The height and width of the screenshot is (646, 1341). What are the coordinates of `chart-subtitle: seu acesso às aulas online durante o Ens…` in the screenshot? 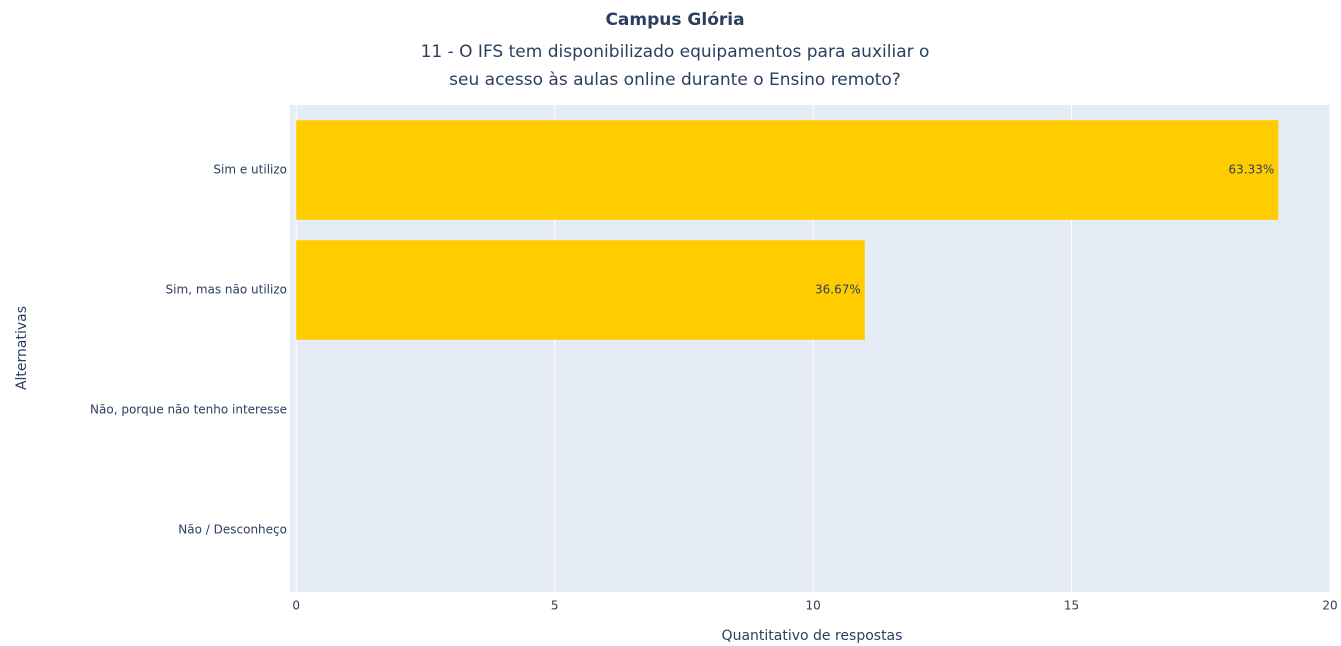 It's located at (675, 80).